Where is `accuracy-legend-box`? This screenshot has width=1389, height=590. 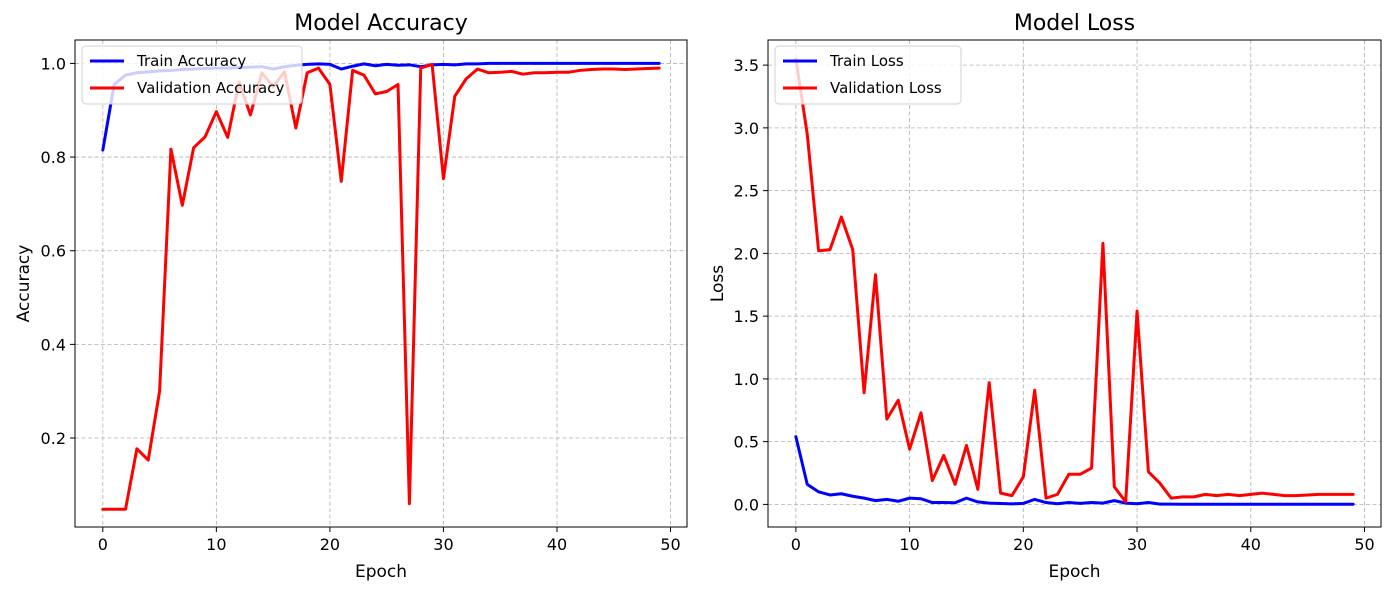
accuracy-legend-box is located at coordinates (192, 75).